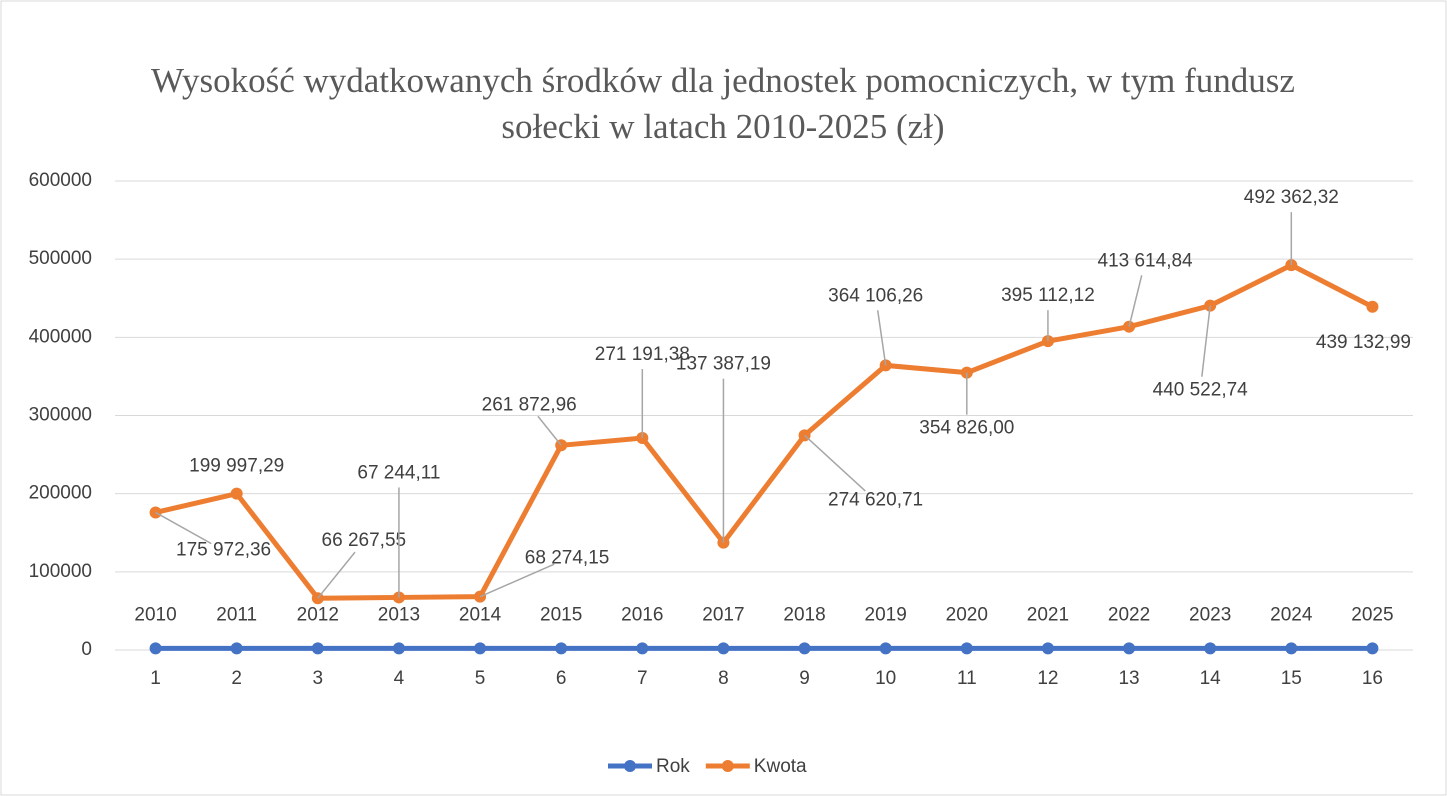 This screenshot has height=796, width=1447. What do you see at coordinates (567, 558) in the screenshot?
I see `data-label: 68 274,15` at bounding box center [567, 558].